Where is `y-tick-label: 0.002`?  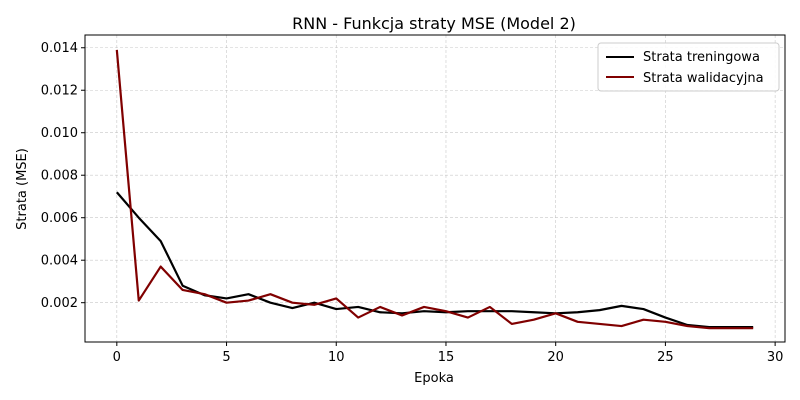 y-tick-label: 0.002 is located at coordinates (59, 303).